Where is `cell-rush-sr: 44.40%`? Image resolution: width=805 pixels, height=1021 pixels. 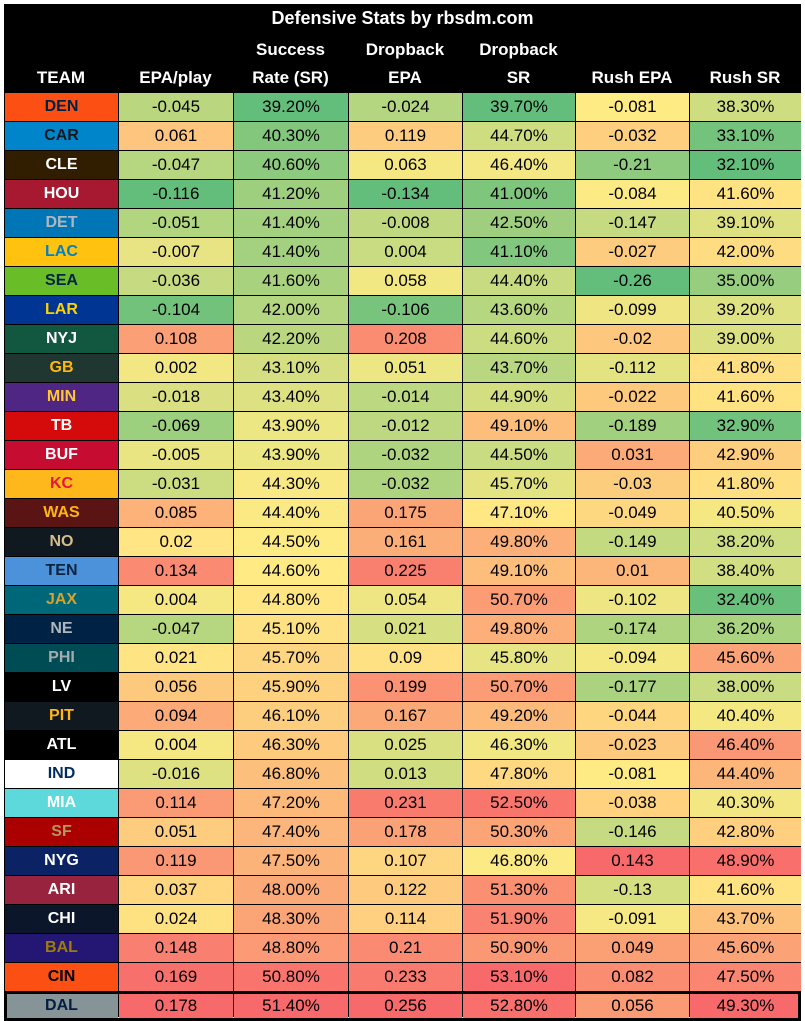 cell-rush-sr: 44.40% is located at coordinates (745, 774).